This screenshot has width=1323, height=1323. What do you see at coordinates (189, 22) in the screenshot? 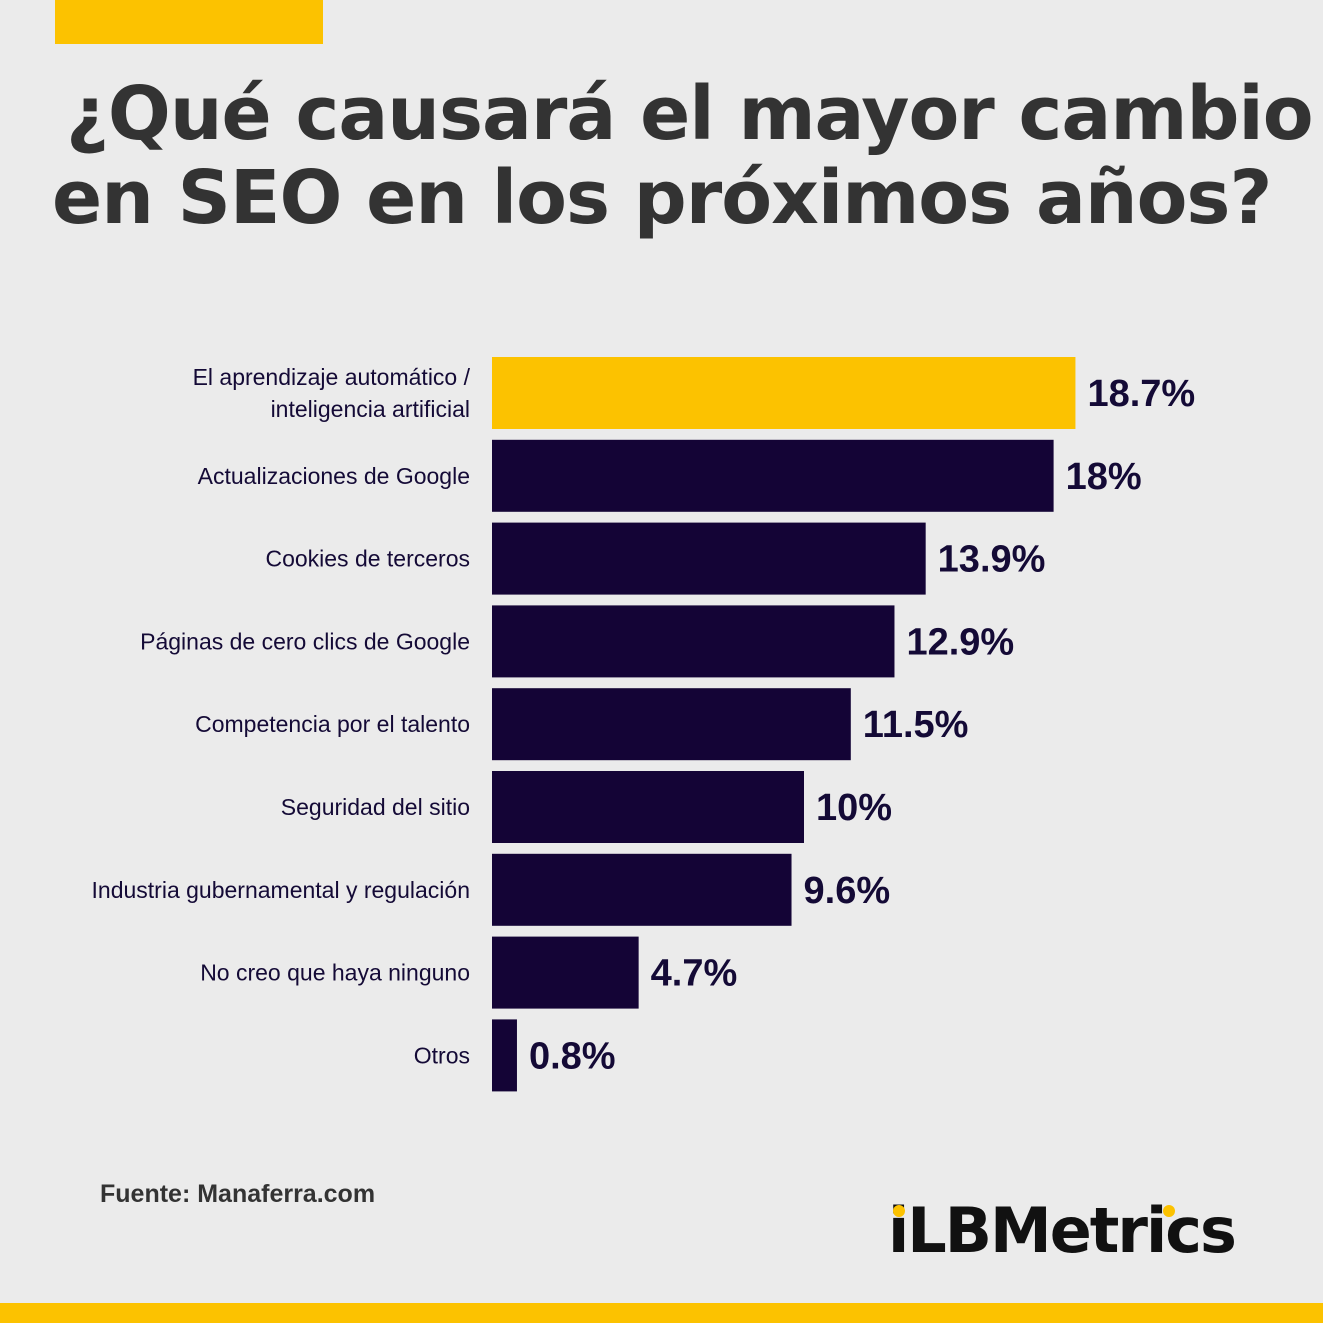
I see `top-accent-bar` at bounding box center [189, 22].